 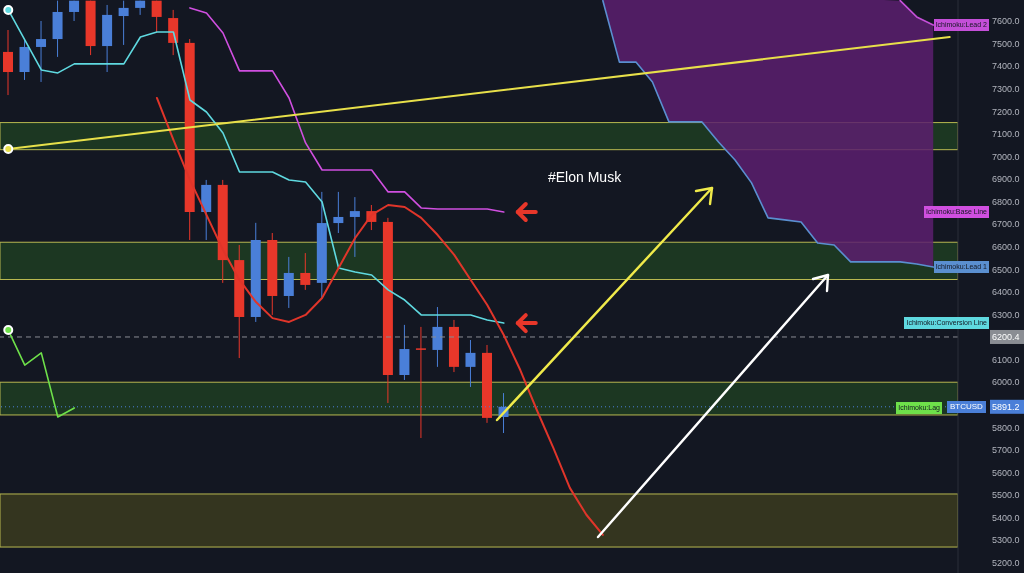 What do you see at coordinates (1006, 406) in the screenshot?
I see `y-tick-label: 5891.2` at bounding box center [1006, 406].